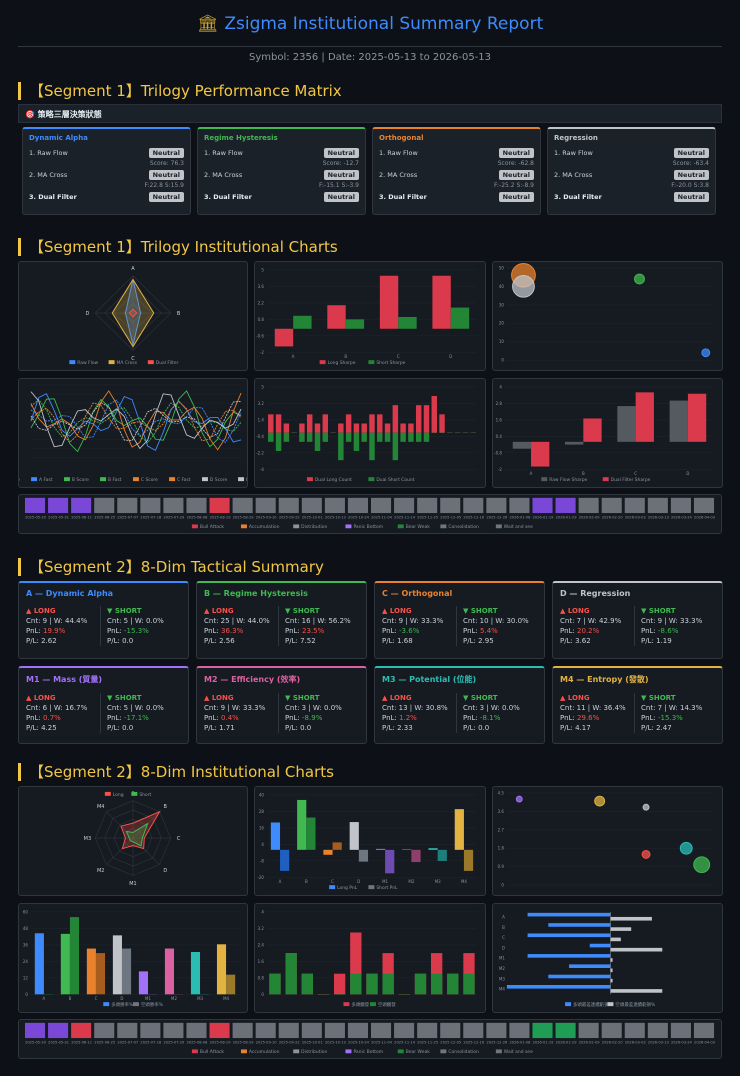 This screenshot has height=1076, width=740. Describe the element at coordinates (133, 359) in the screenshot. I see `radar-axis-label: C` at that location.